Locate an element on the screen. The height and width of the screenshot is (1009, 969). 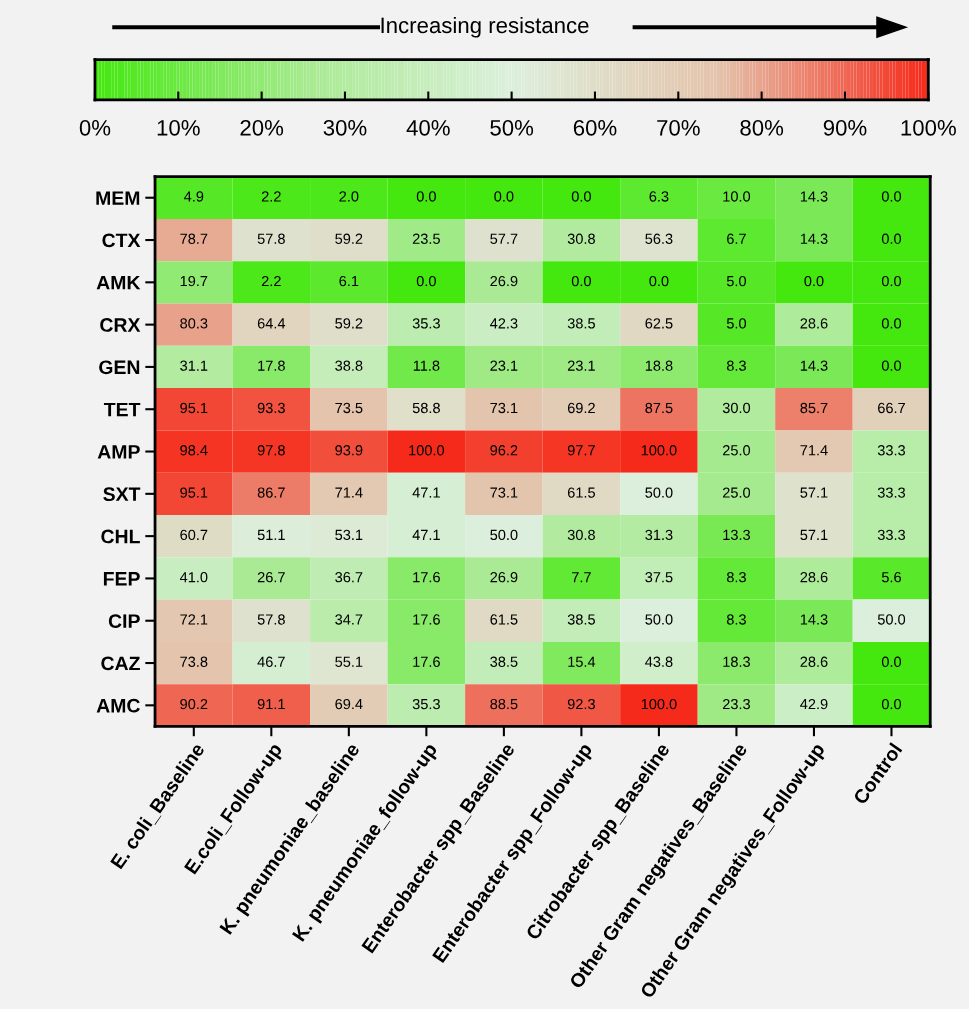
data-label: 11.8 is located at coordinates (426, 365).